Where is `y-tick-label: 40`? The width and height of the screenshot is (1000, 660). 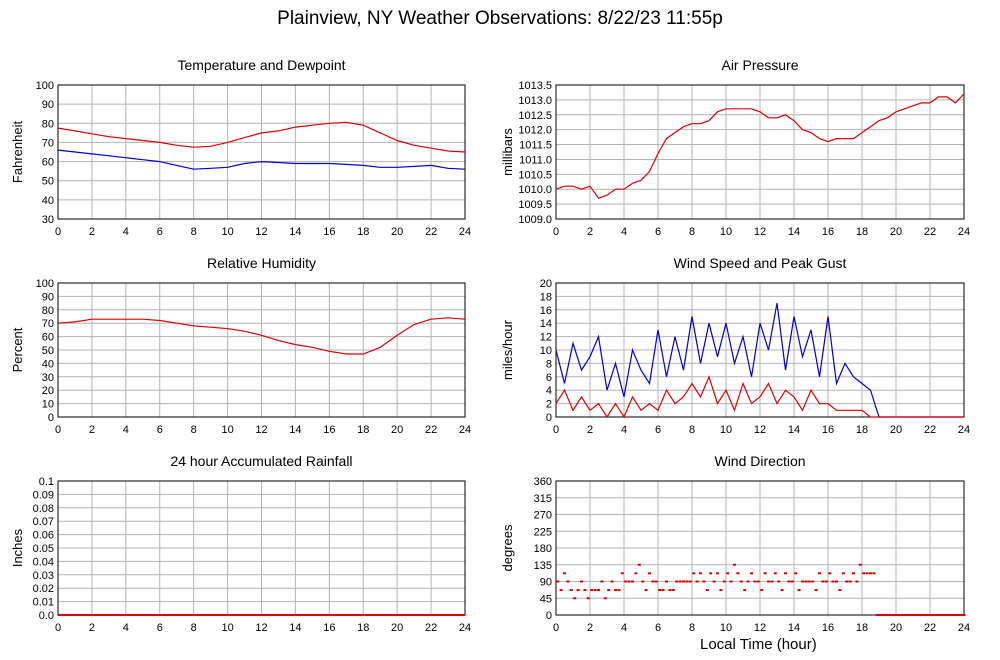 y-tick-label: 40 is located at coordinates (48, 201).